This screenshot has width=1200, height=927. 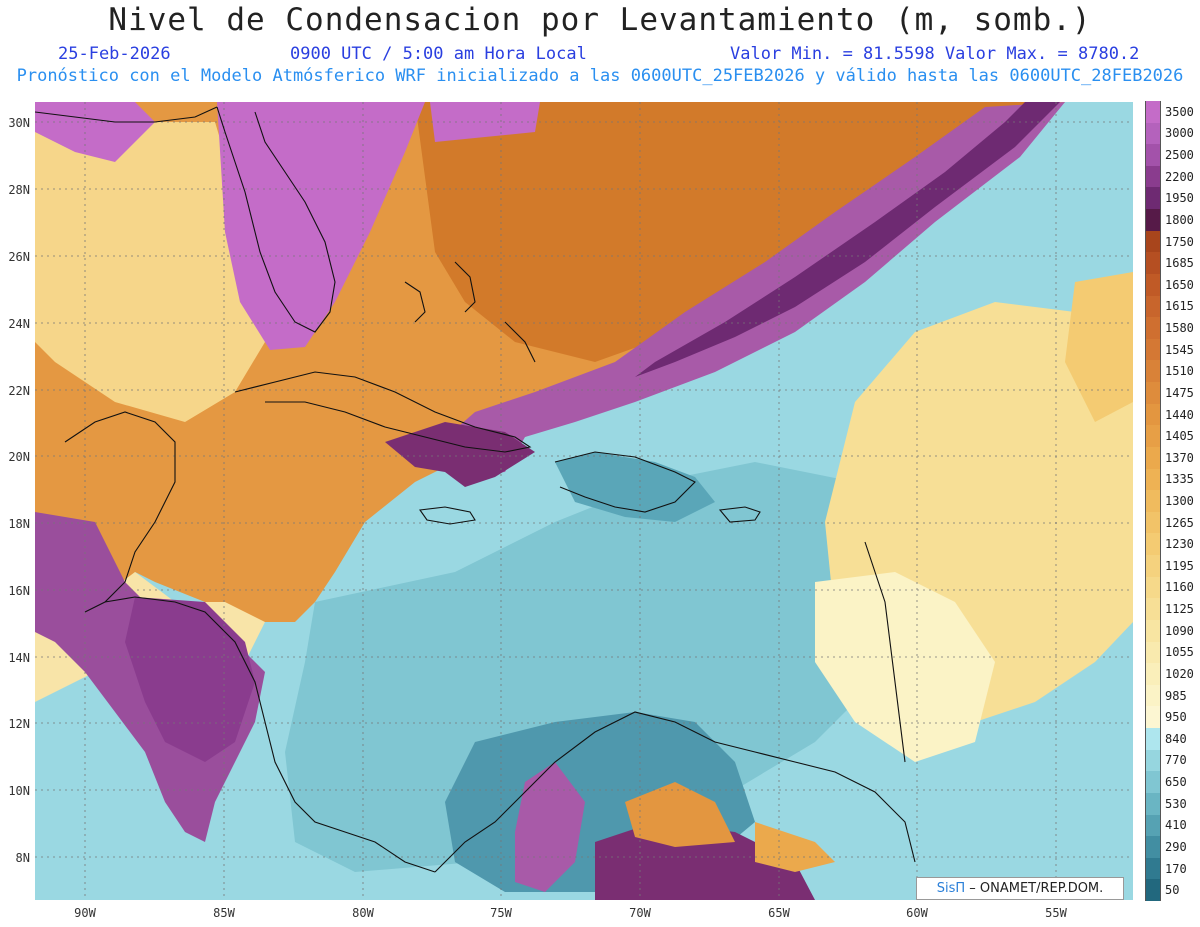 What do you see at coordinates (447, 515) in the screenshot?
I see `coast-jamaica` at bounding box center [447, 515].